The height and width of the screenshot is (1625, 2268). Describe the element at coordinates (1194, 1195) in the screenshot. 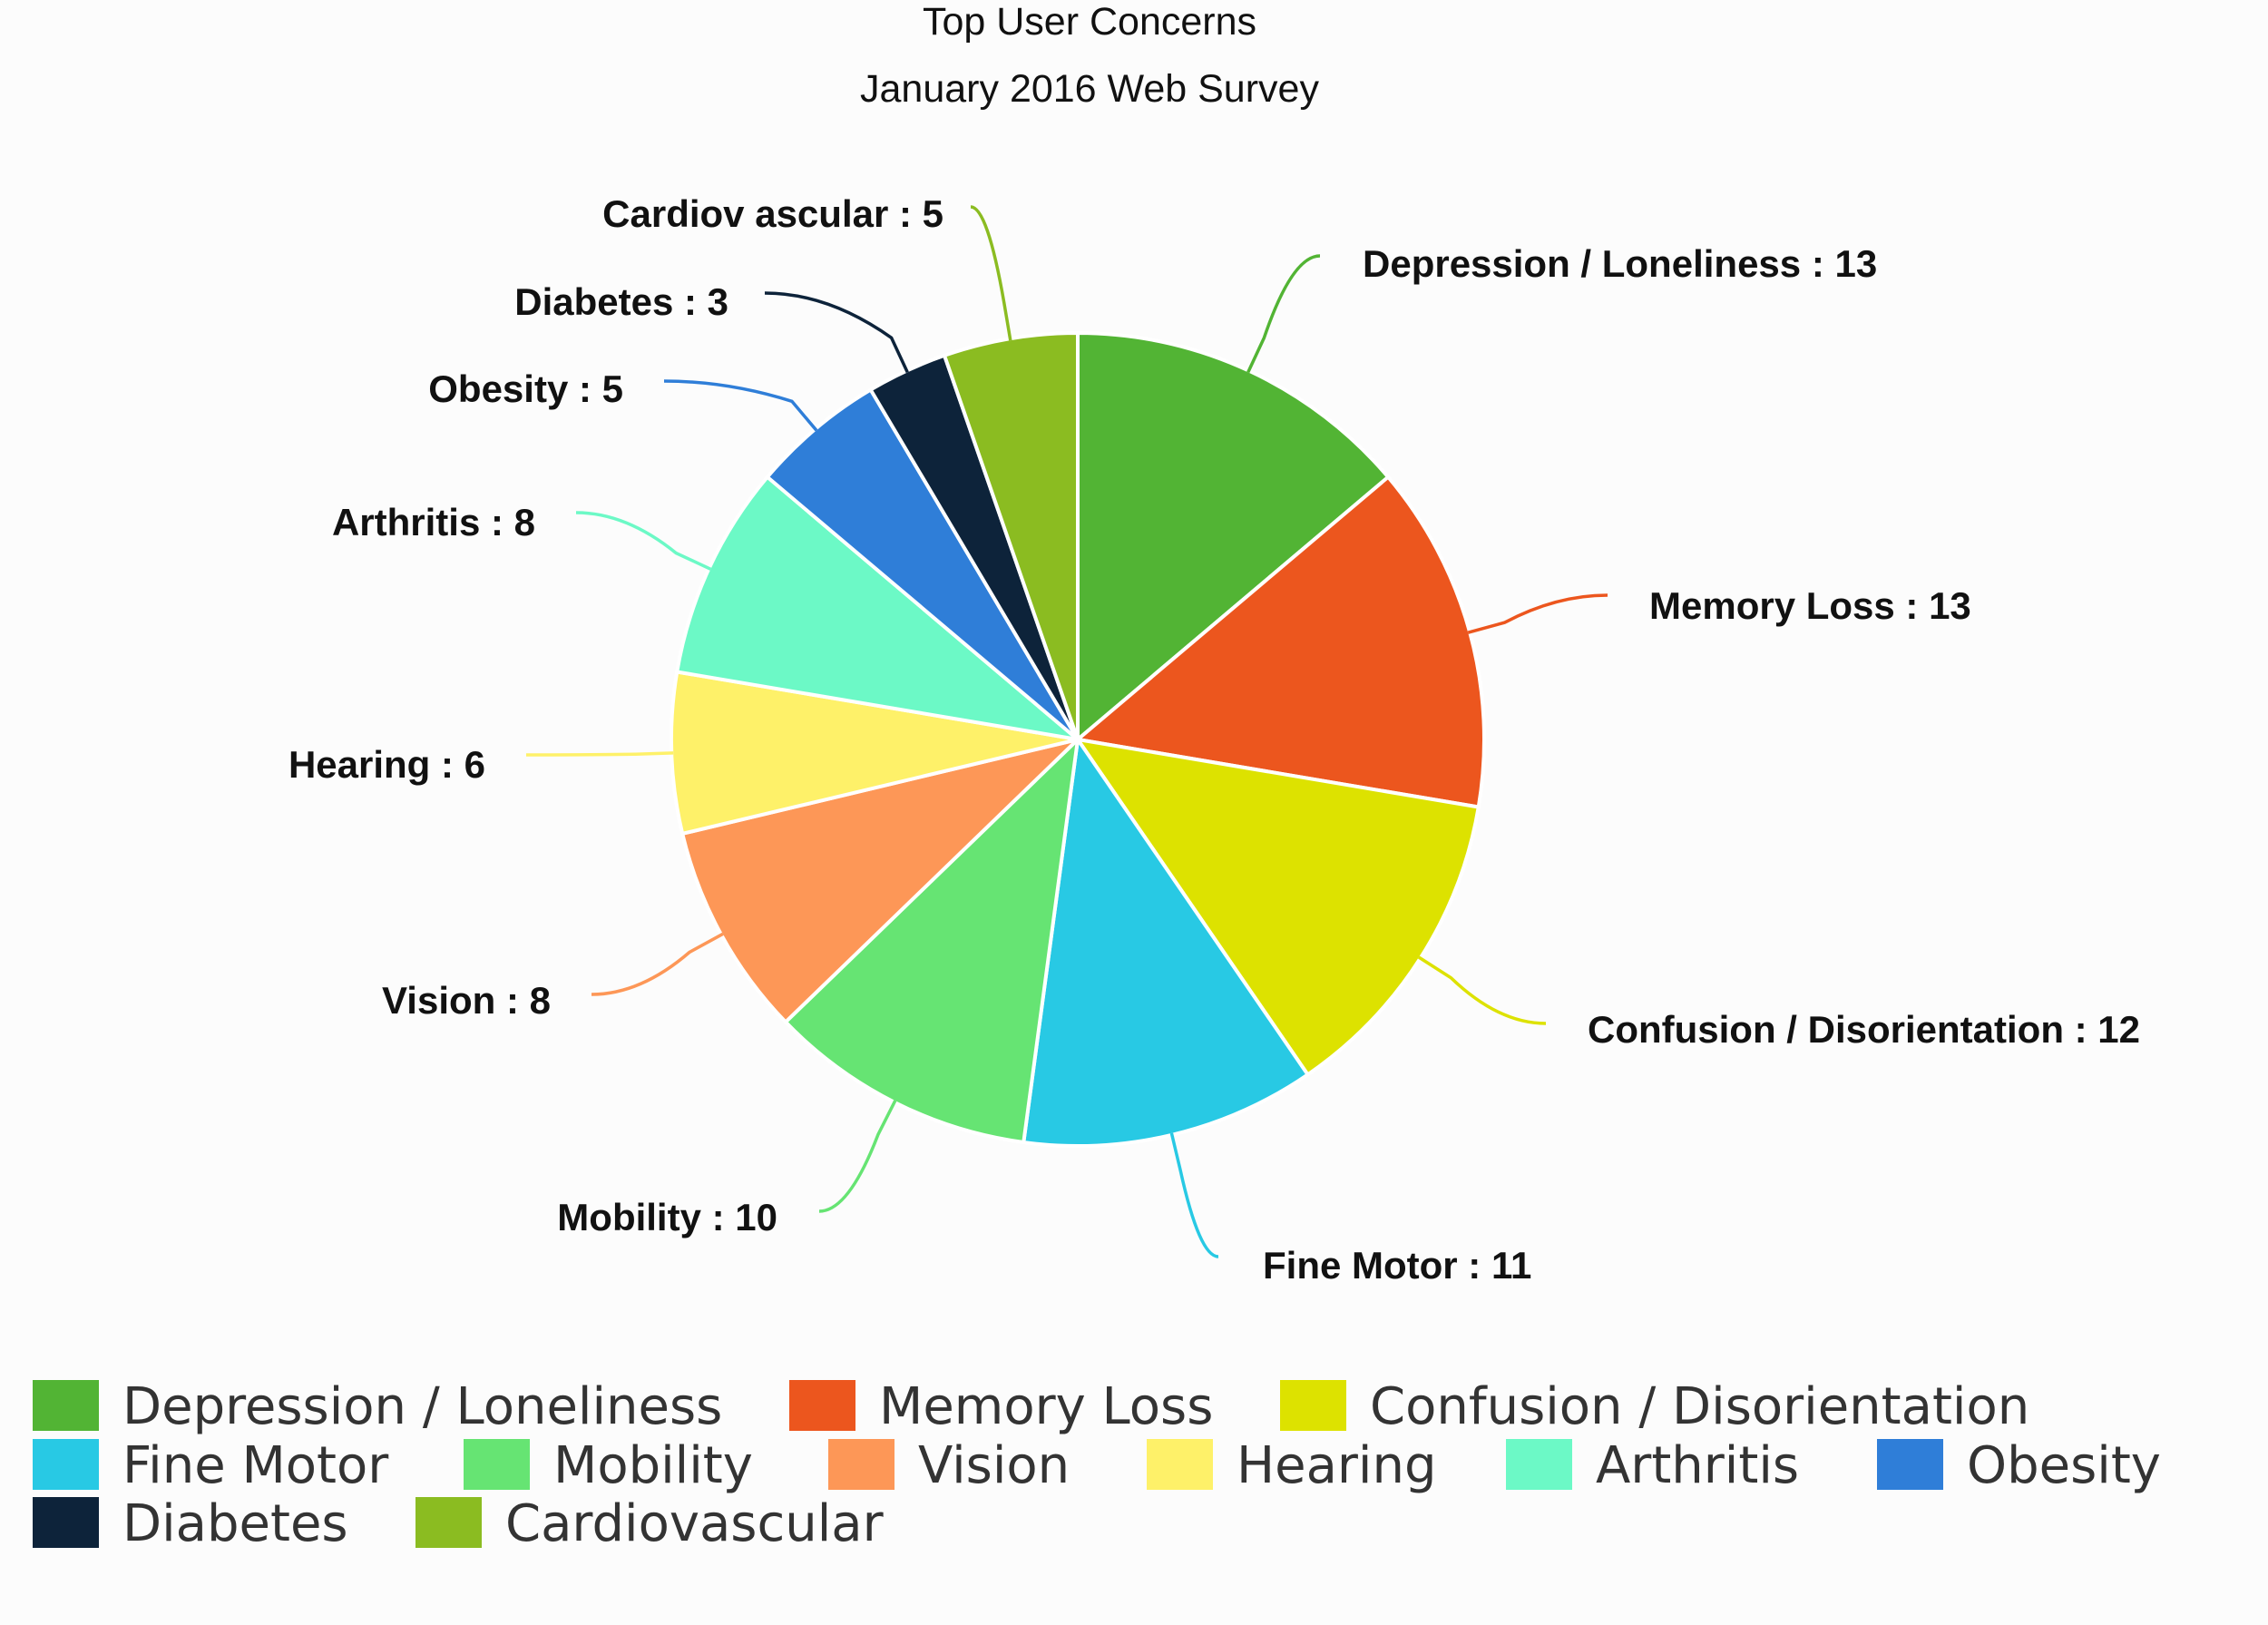

I see `leader-line-fine-motor` at that location.